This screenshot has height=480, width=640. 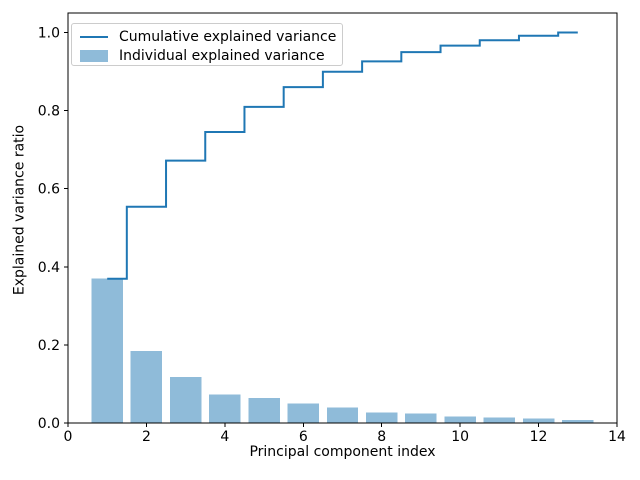 I want to click on x-tick-label: 10, so click(x=460, y=437).